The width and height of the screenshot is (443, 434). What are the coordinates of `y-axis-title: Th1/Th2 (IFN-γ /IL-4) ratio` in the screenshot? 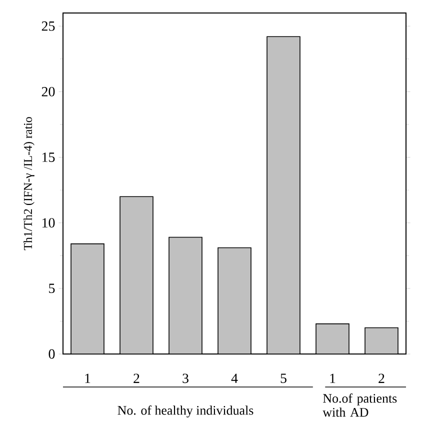 It's located at (29, 183).